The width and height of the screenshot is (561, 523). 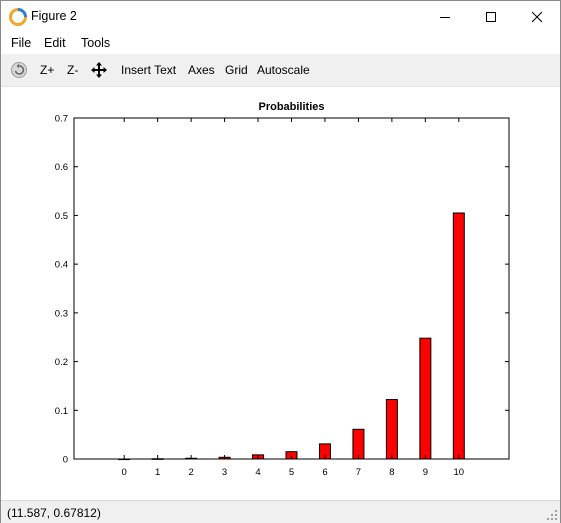 What do you see at coordinates (280, 43) in the screenshot?
I see `menu-bar: File Edit Tools` at bounding box center [280, 43].